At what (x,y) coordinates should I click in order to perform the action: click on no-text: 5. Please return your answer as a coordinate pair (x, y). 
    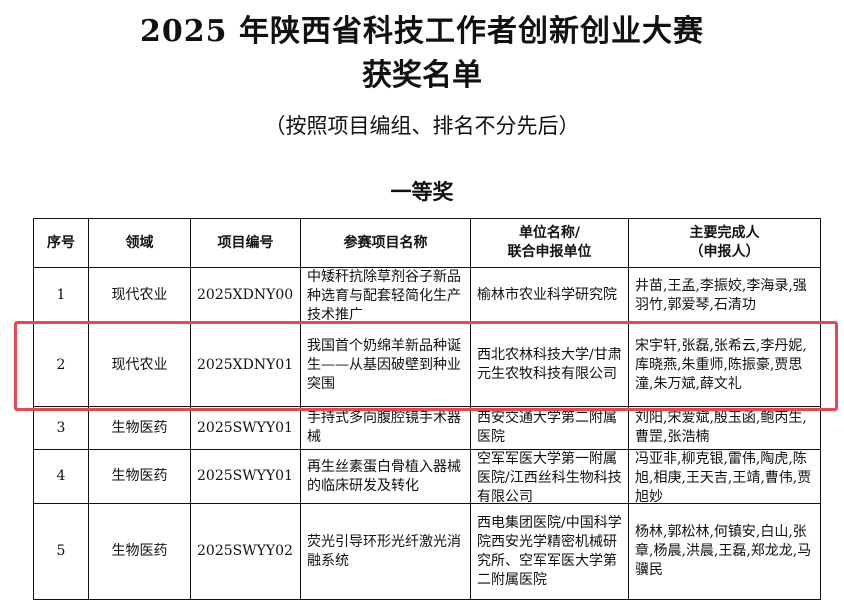
    Looking at the image, I should click on (61, 551).